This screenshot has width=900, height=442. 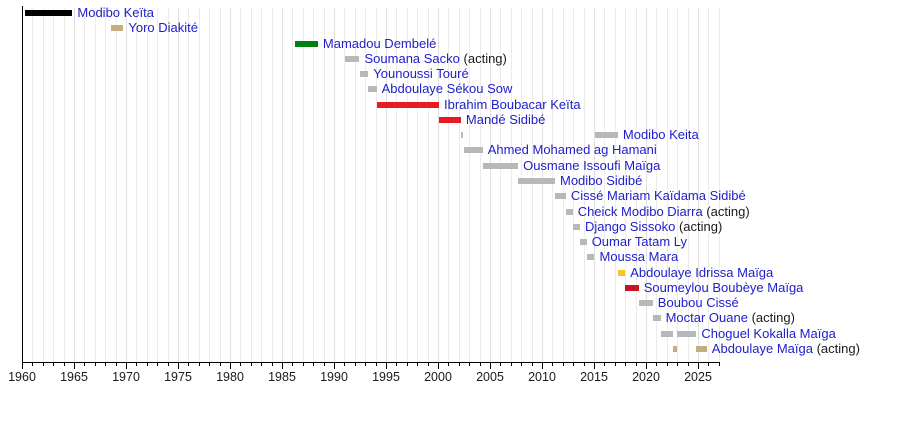 What do you see at coordinates (698, 366) in the screenshot?
I see `major-tick-2025` at bounding box center [698, 366].